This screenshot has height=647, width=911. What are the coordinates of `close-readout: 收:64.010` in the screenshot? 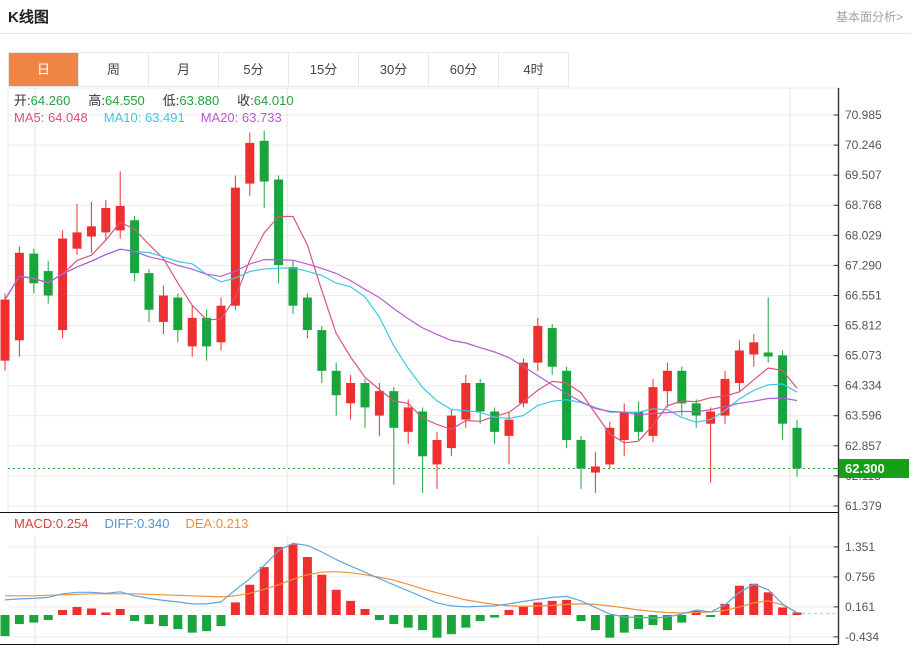 It's located at (265, 100).